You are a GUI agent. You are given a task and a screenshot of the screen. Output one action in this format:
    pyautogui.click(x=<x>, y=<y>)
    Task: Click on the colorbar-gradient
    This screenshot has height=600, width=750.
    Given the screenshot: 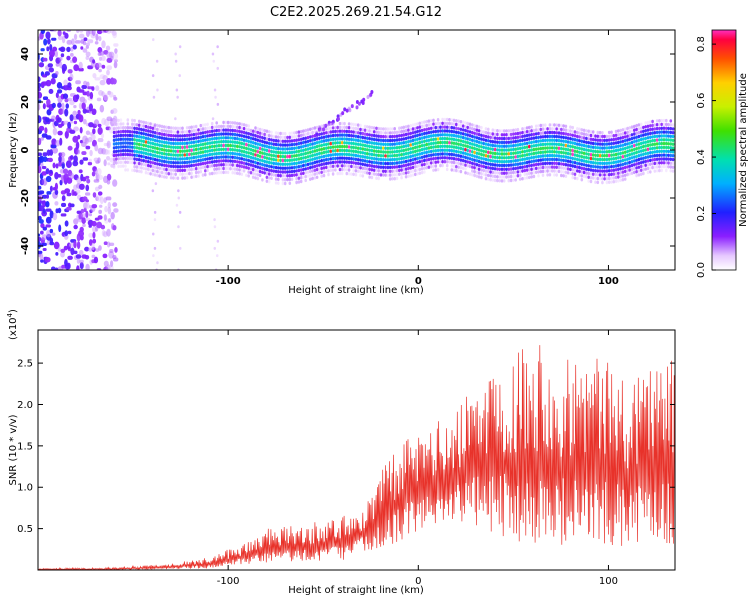 What is the action you would take?
    pyautogui.click(x=724, y=150)
    